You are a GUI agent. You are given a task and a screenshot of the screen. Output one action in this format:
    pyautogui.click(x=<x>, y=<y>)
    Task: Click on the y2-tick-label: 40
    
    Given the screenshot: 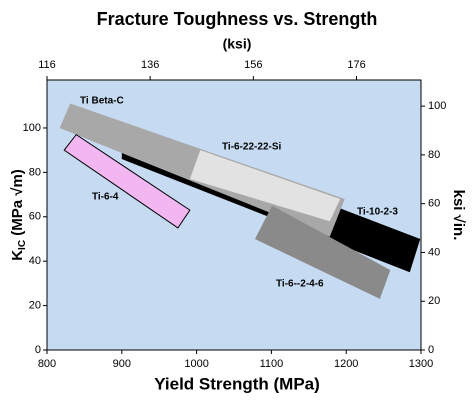 What is the action you would take?
    pyautogui.click(x=434, y=252)
    